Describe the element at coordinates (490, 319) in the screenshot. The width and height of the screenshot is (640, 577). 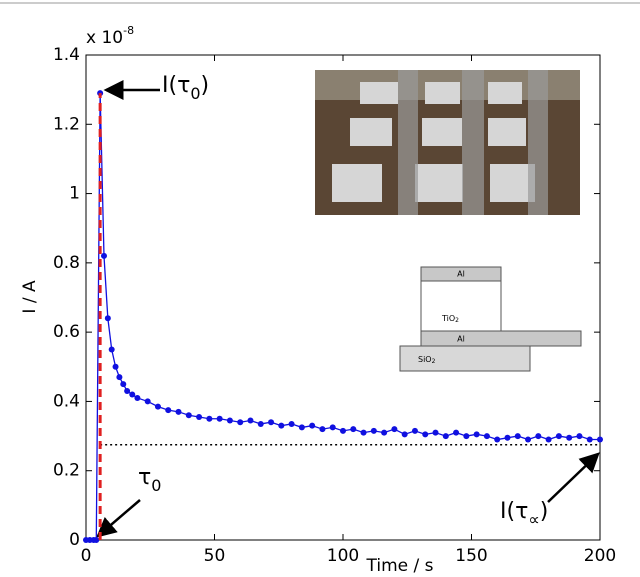
I see `layer-diagram` at that location.